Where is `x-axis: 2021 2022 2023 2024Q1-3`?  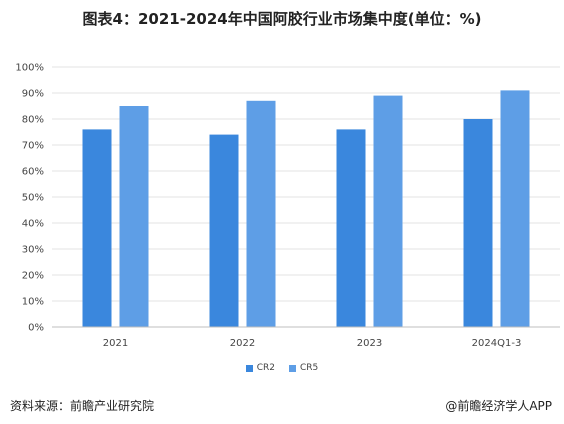
x-axis: 2021 2022 2023 2024Q1-3 is located at coordinates (306, 337).